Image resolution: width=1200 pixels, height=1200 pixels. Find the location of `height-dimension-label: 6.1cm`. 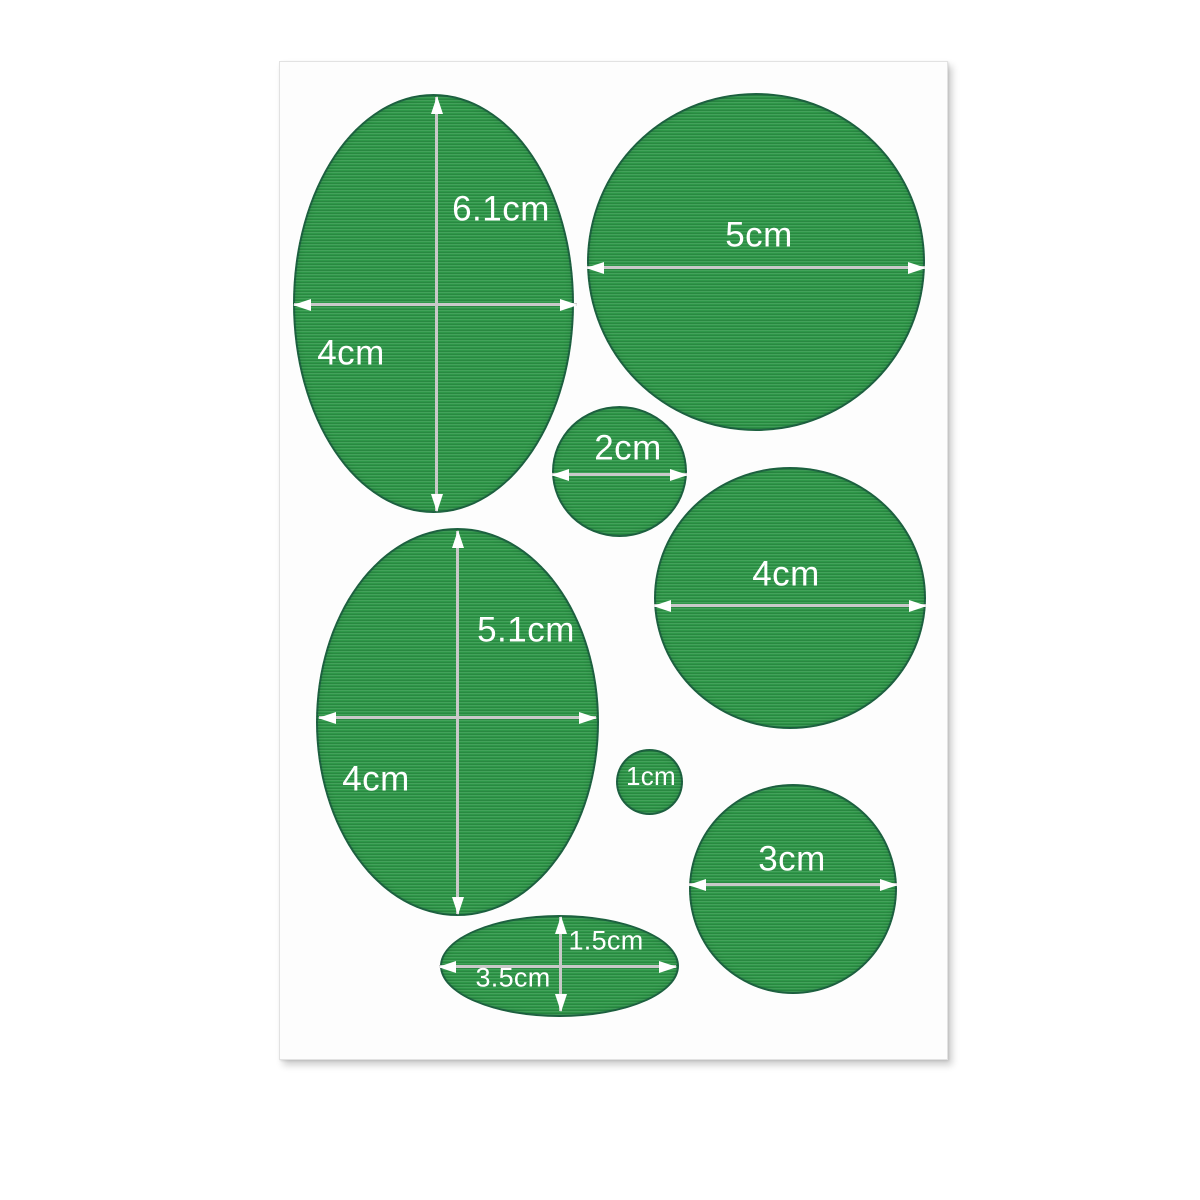

height-dimension-label: 6.1cm is located at coordinates (501, 209).